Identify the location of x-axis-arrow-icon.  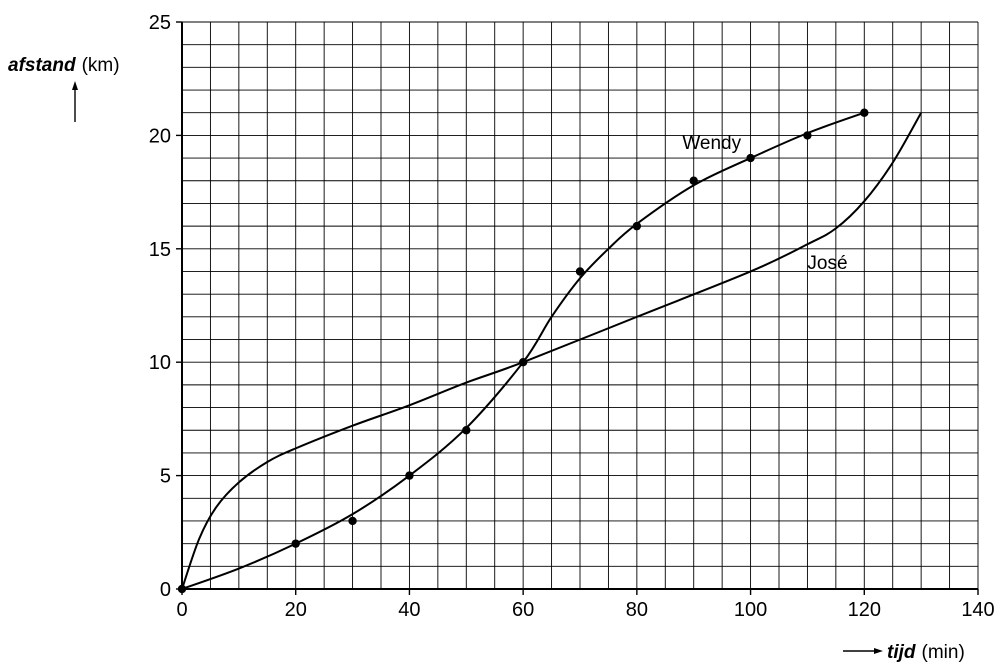
(863, 651).